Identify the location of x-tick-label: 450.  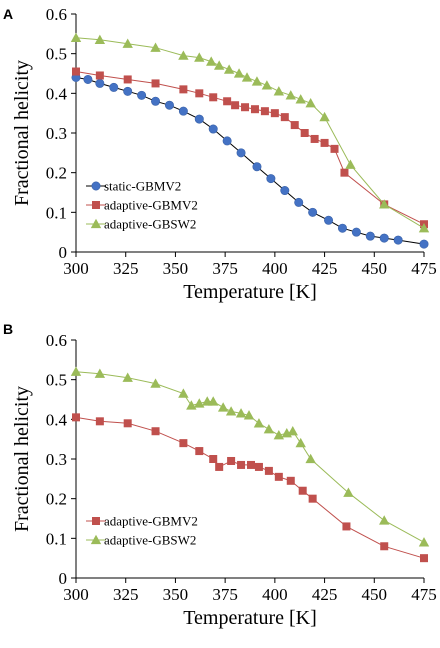
(375, 268).